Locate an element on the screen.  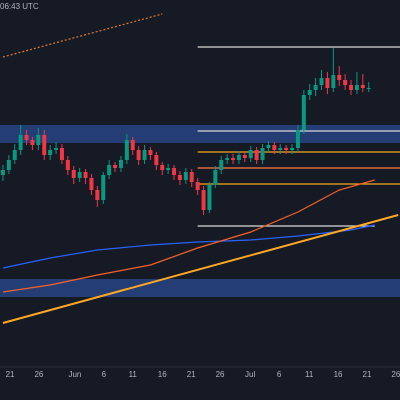
x-tick-label: Jun is located at coordinates (74, 374).